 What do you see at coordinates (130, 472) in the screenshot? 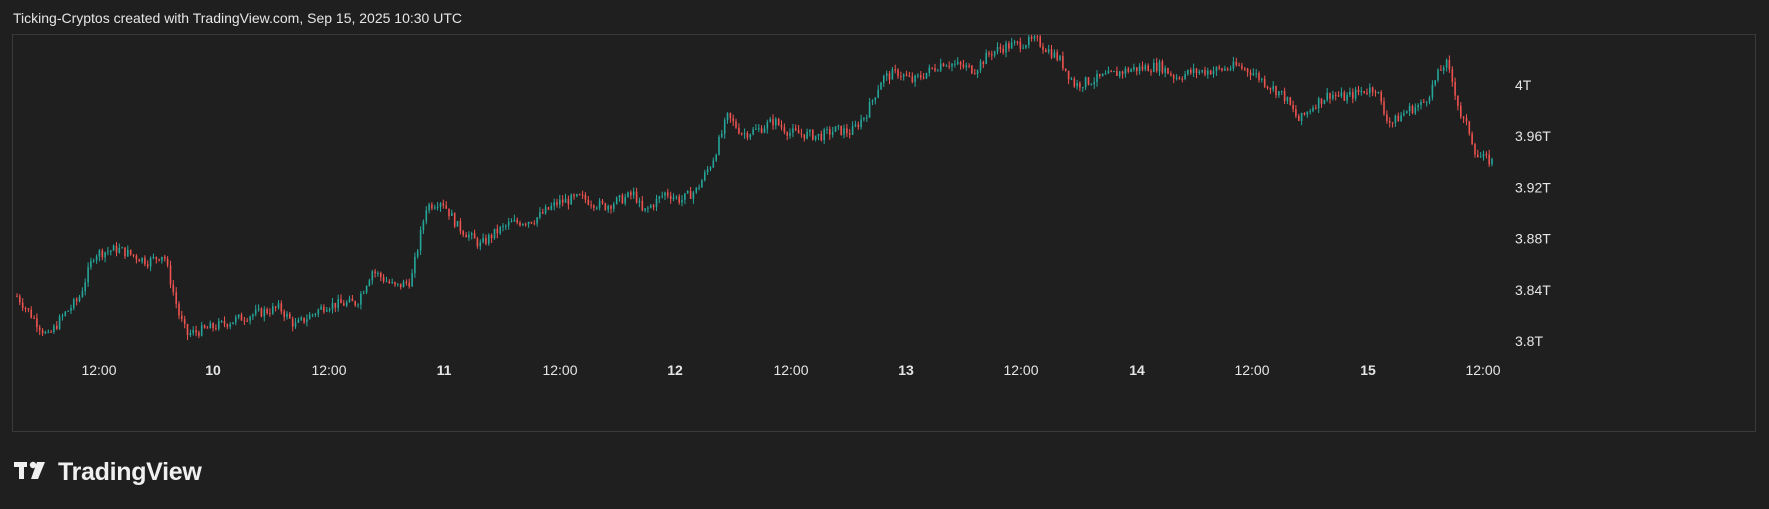
I see `brand-name: TradingView` at bounding box center [130, 472].